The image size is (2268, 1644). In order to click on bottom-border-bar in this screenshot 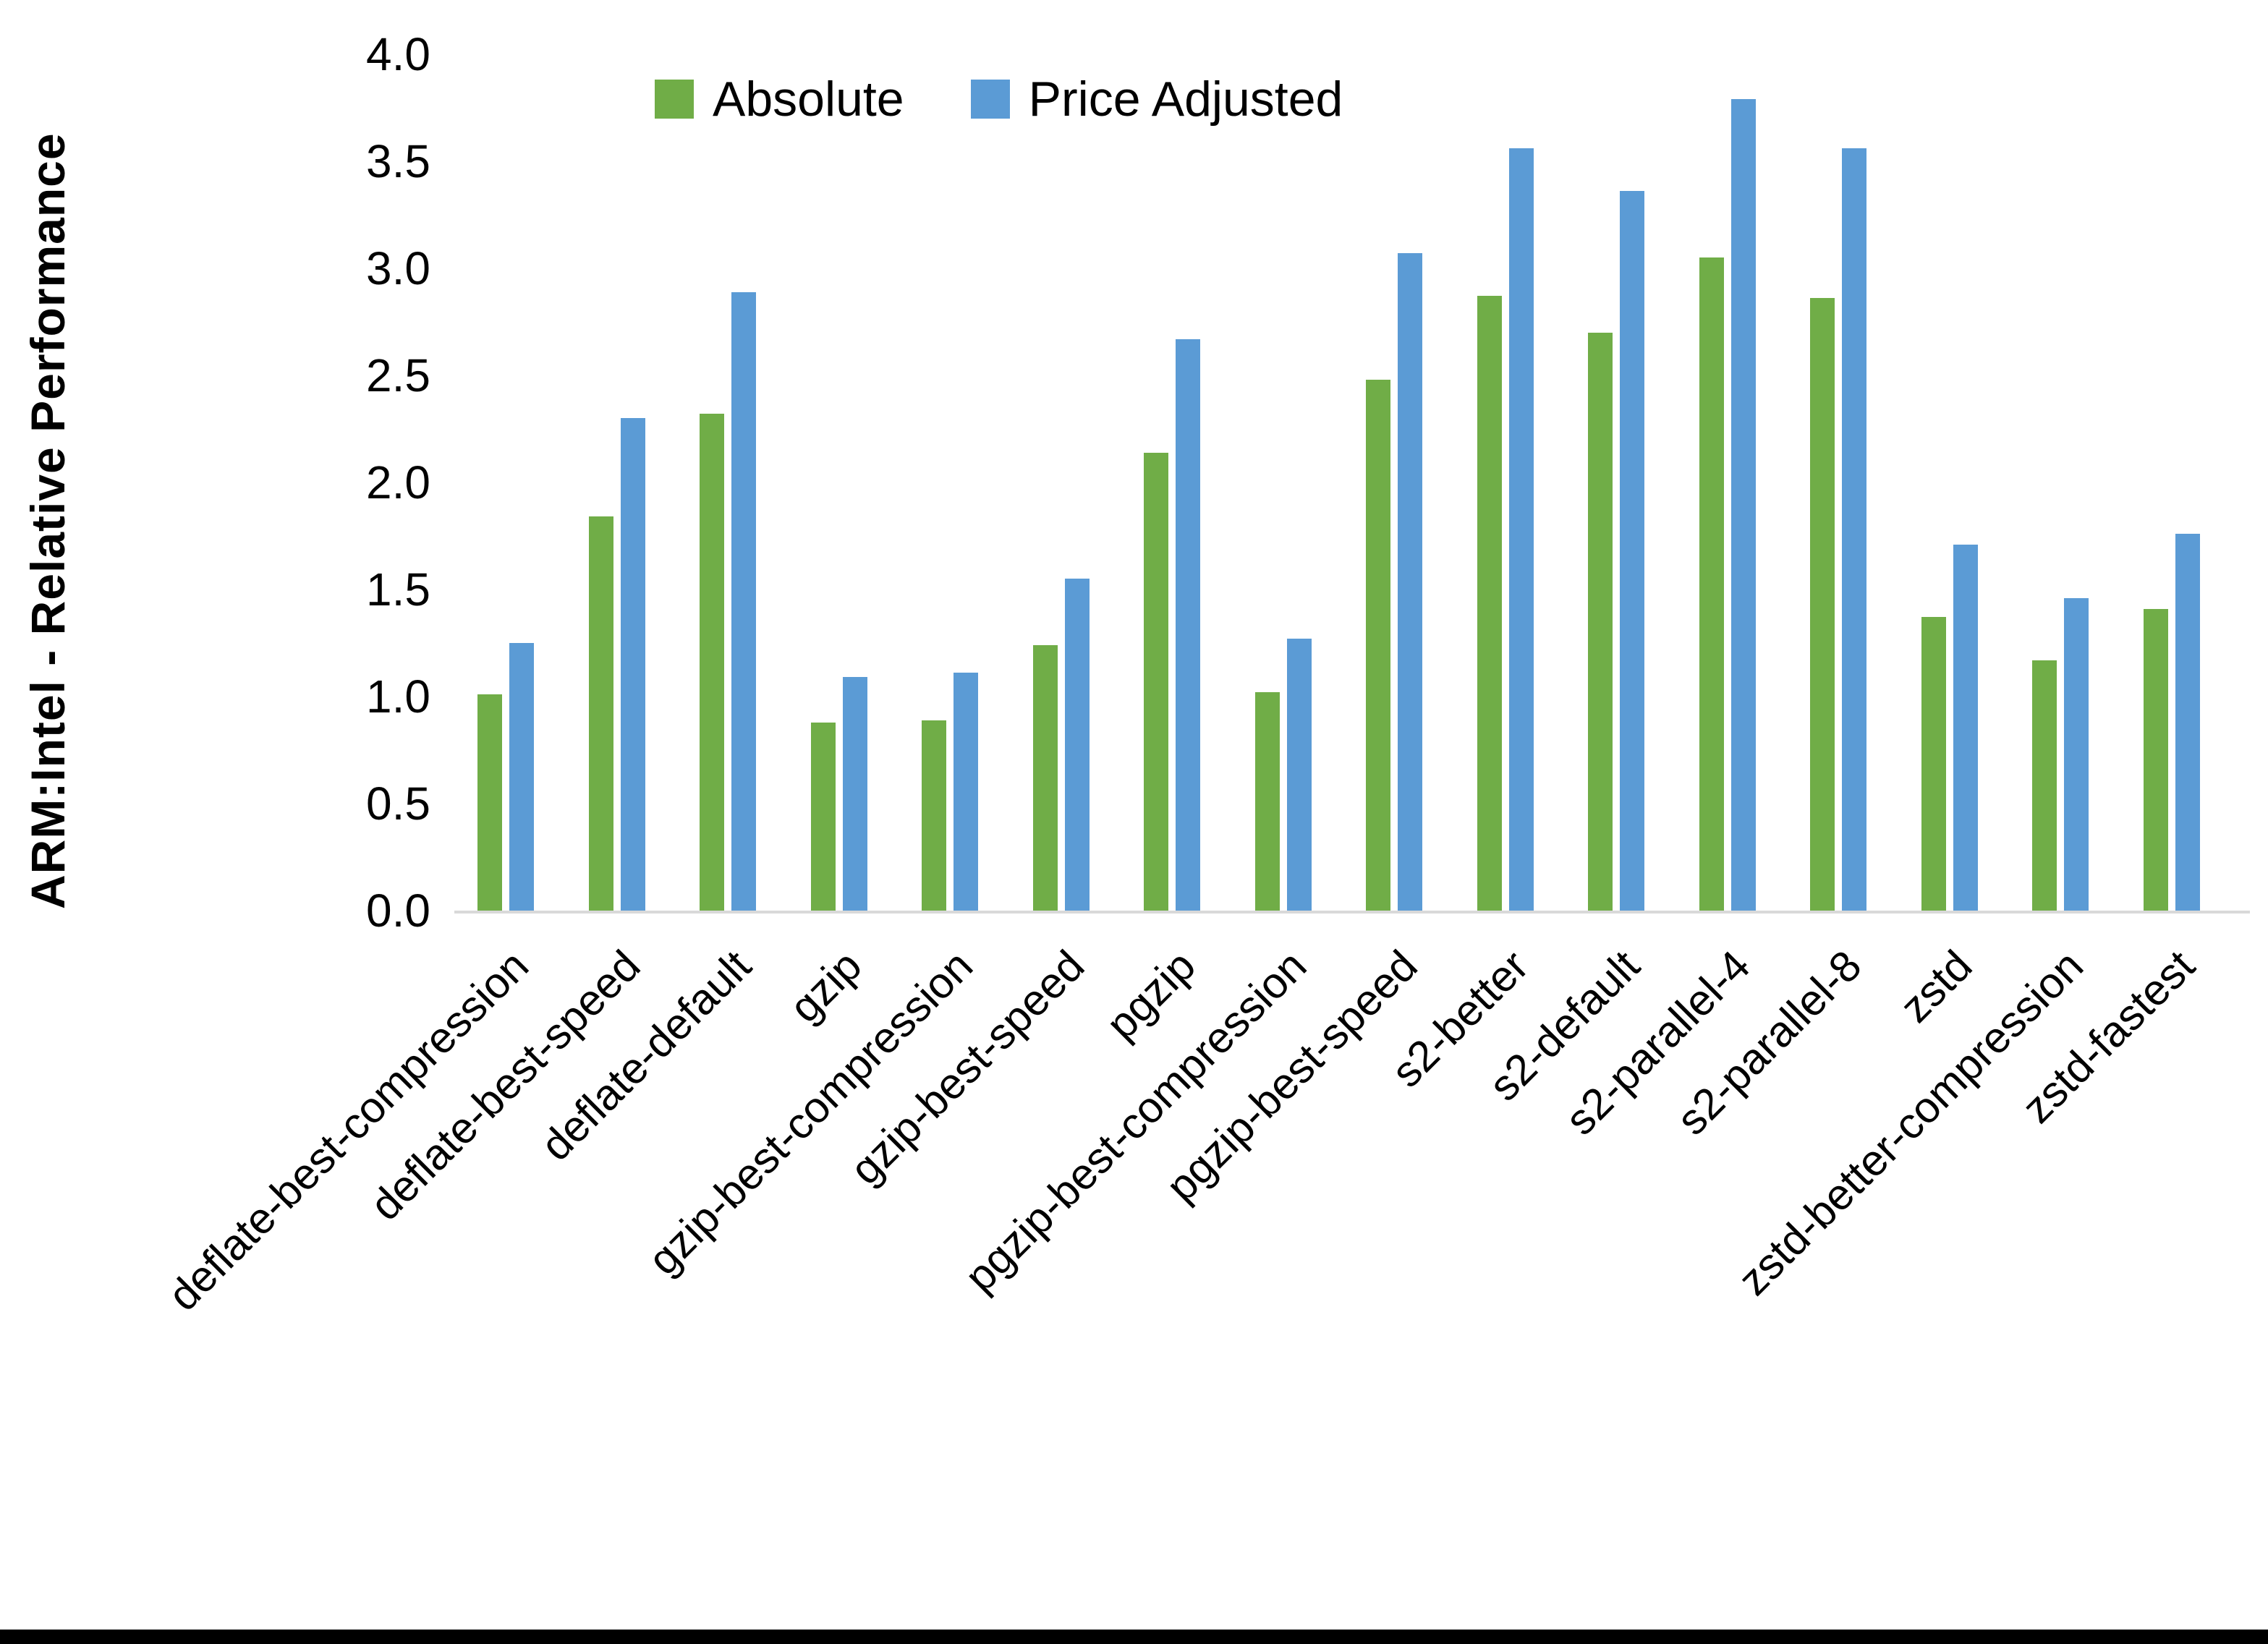, I will do `click(1134, 1637)`.